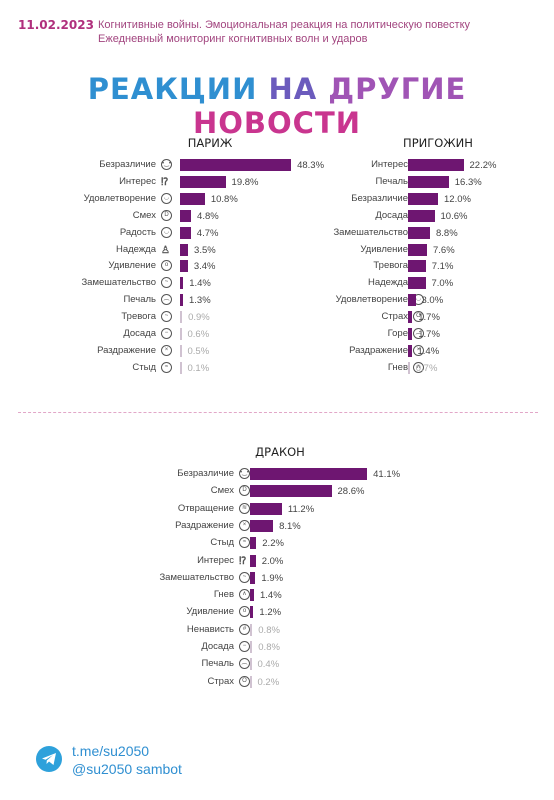 Image resolution: width=554 pixels, height=800 pixels. Describe the element at coordinates (387, 474) in the screenshot. I see `bar-value-label: 41.1%` at that location.